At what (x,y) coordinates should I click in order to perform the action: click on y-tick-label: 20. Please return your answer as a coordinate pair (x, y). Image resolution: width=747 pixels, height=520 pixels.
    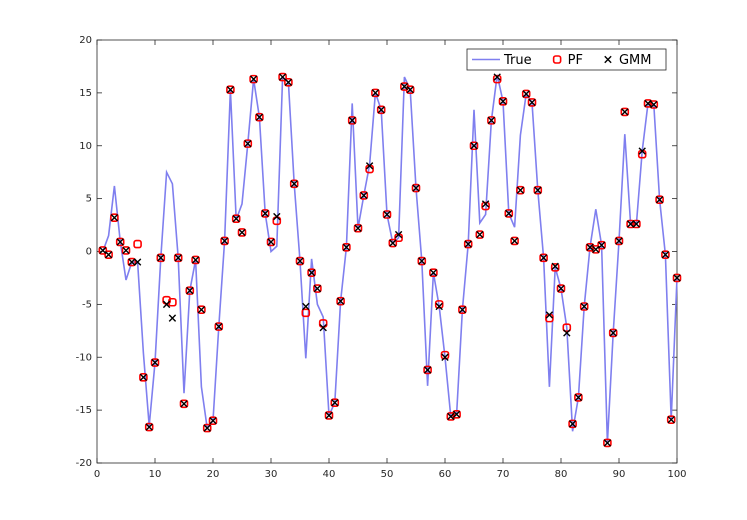
    Looking at the image, I should click on (85, 40).